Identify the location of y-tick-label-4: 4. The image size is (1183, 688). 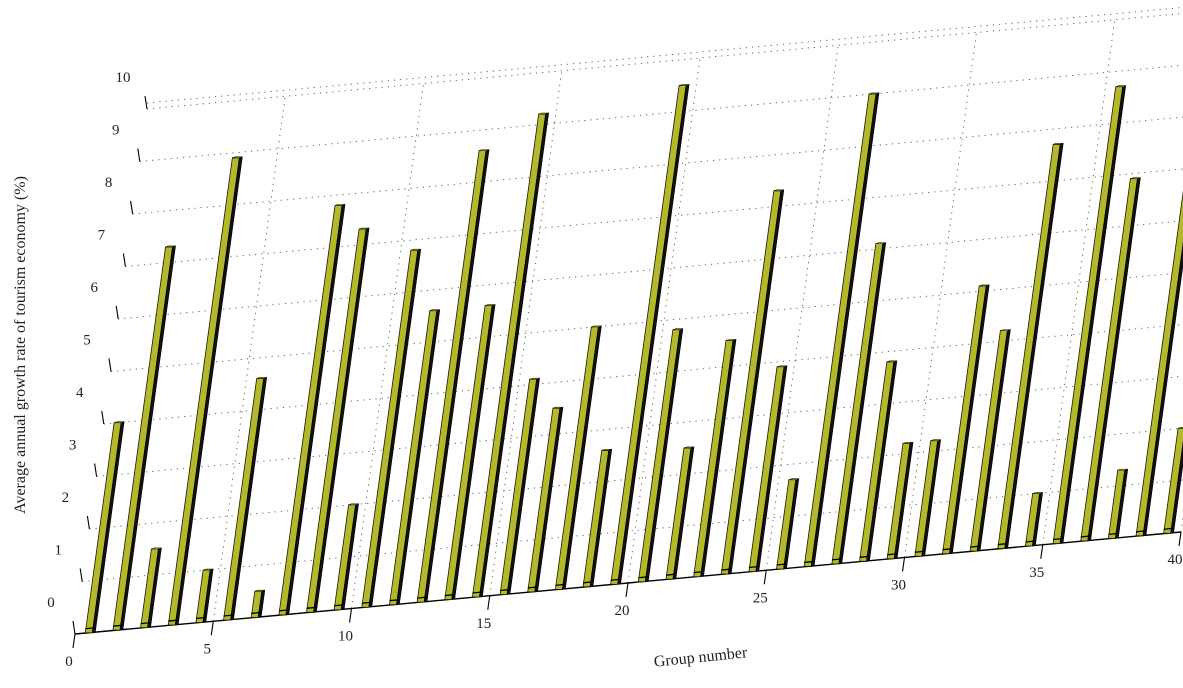
(80, 393).